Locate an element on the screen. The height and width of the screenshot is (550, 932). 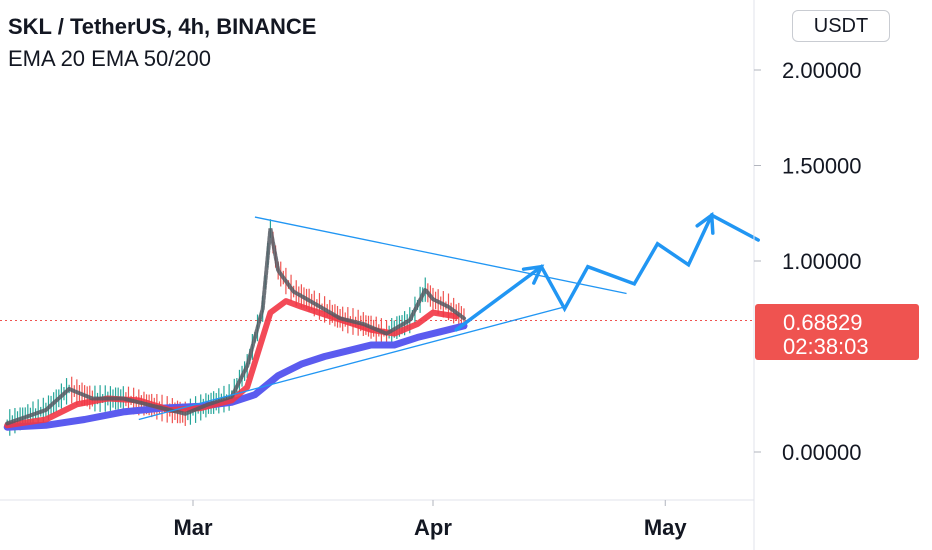
chart-title: SKL / TetherUS, 4h, BINANCE is located at coordinates (162, 26).